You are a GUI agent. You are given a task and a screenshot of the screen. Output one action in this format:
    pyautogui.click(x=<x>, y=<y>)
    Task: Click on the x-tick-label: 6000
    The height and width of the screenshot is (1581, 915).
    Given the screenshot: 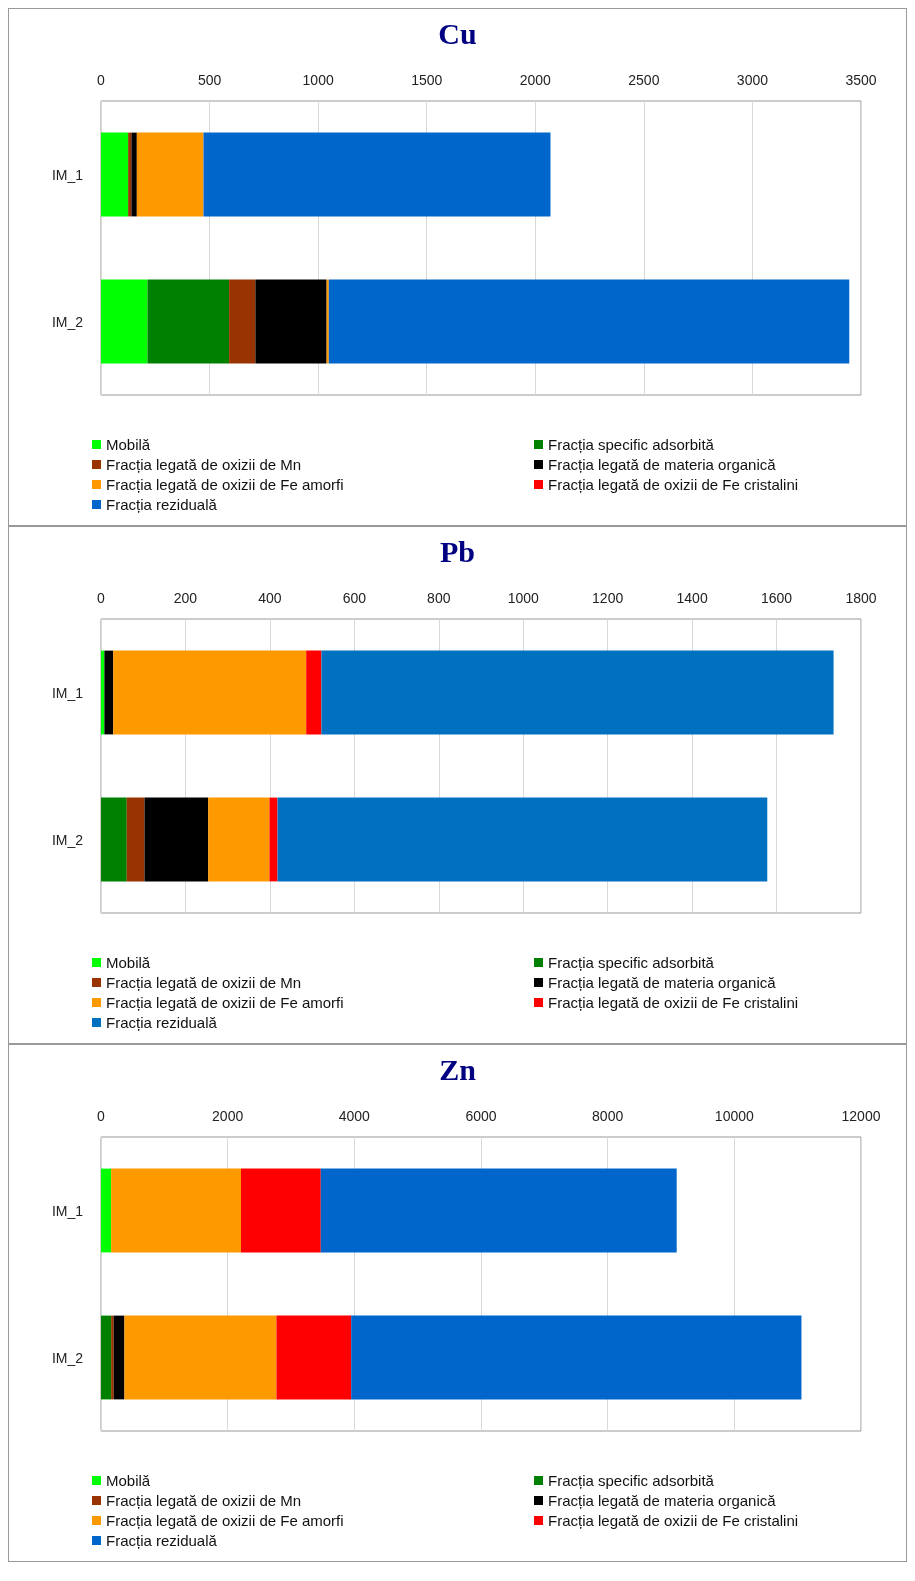 What is the action you would take?
    pyautogui.click(x=481, y=1116)
    